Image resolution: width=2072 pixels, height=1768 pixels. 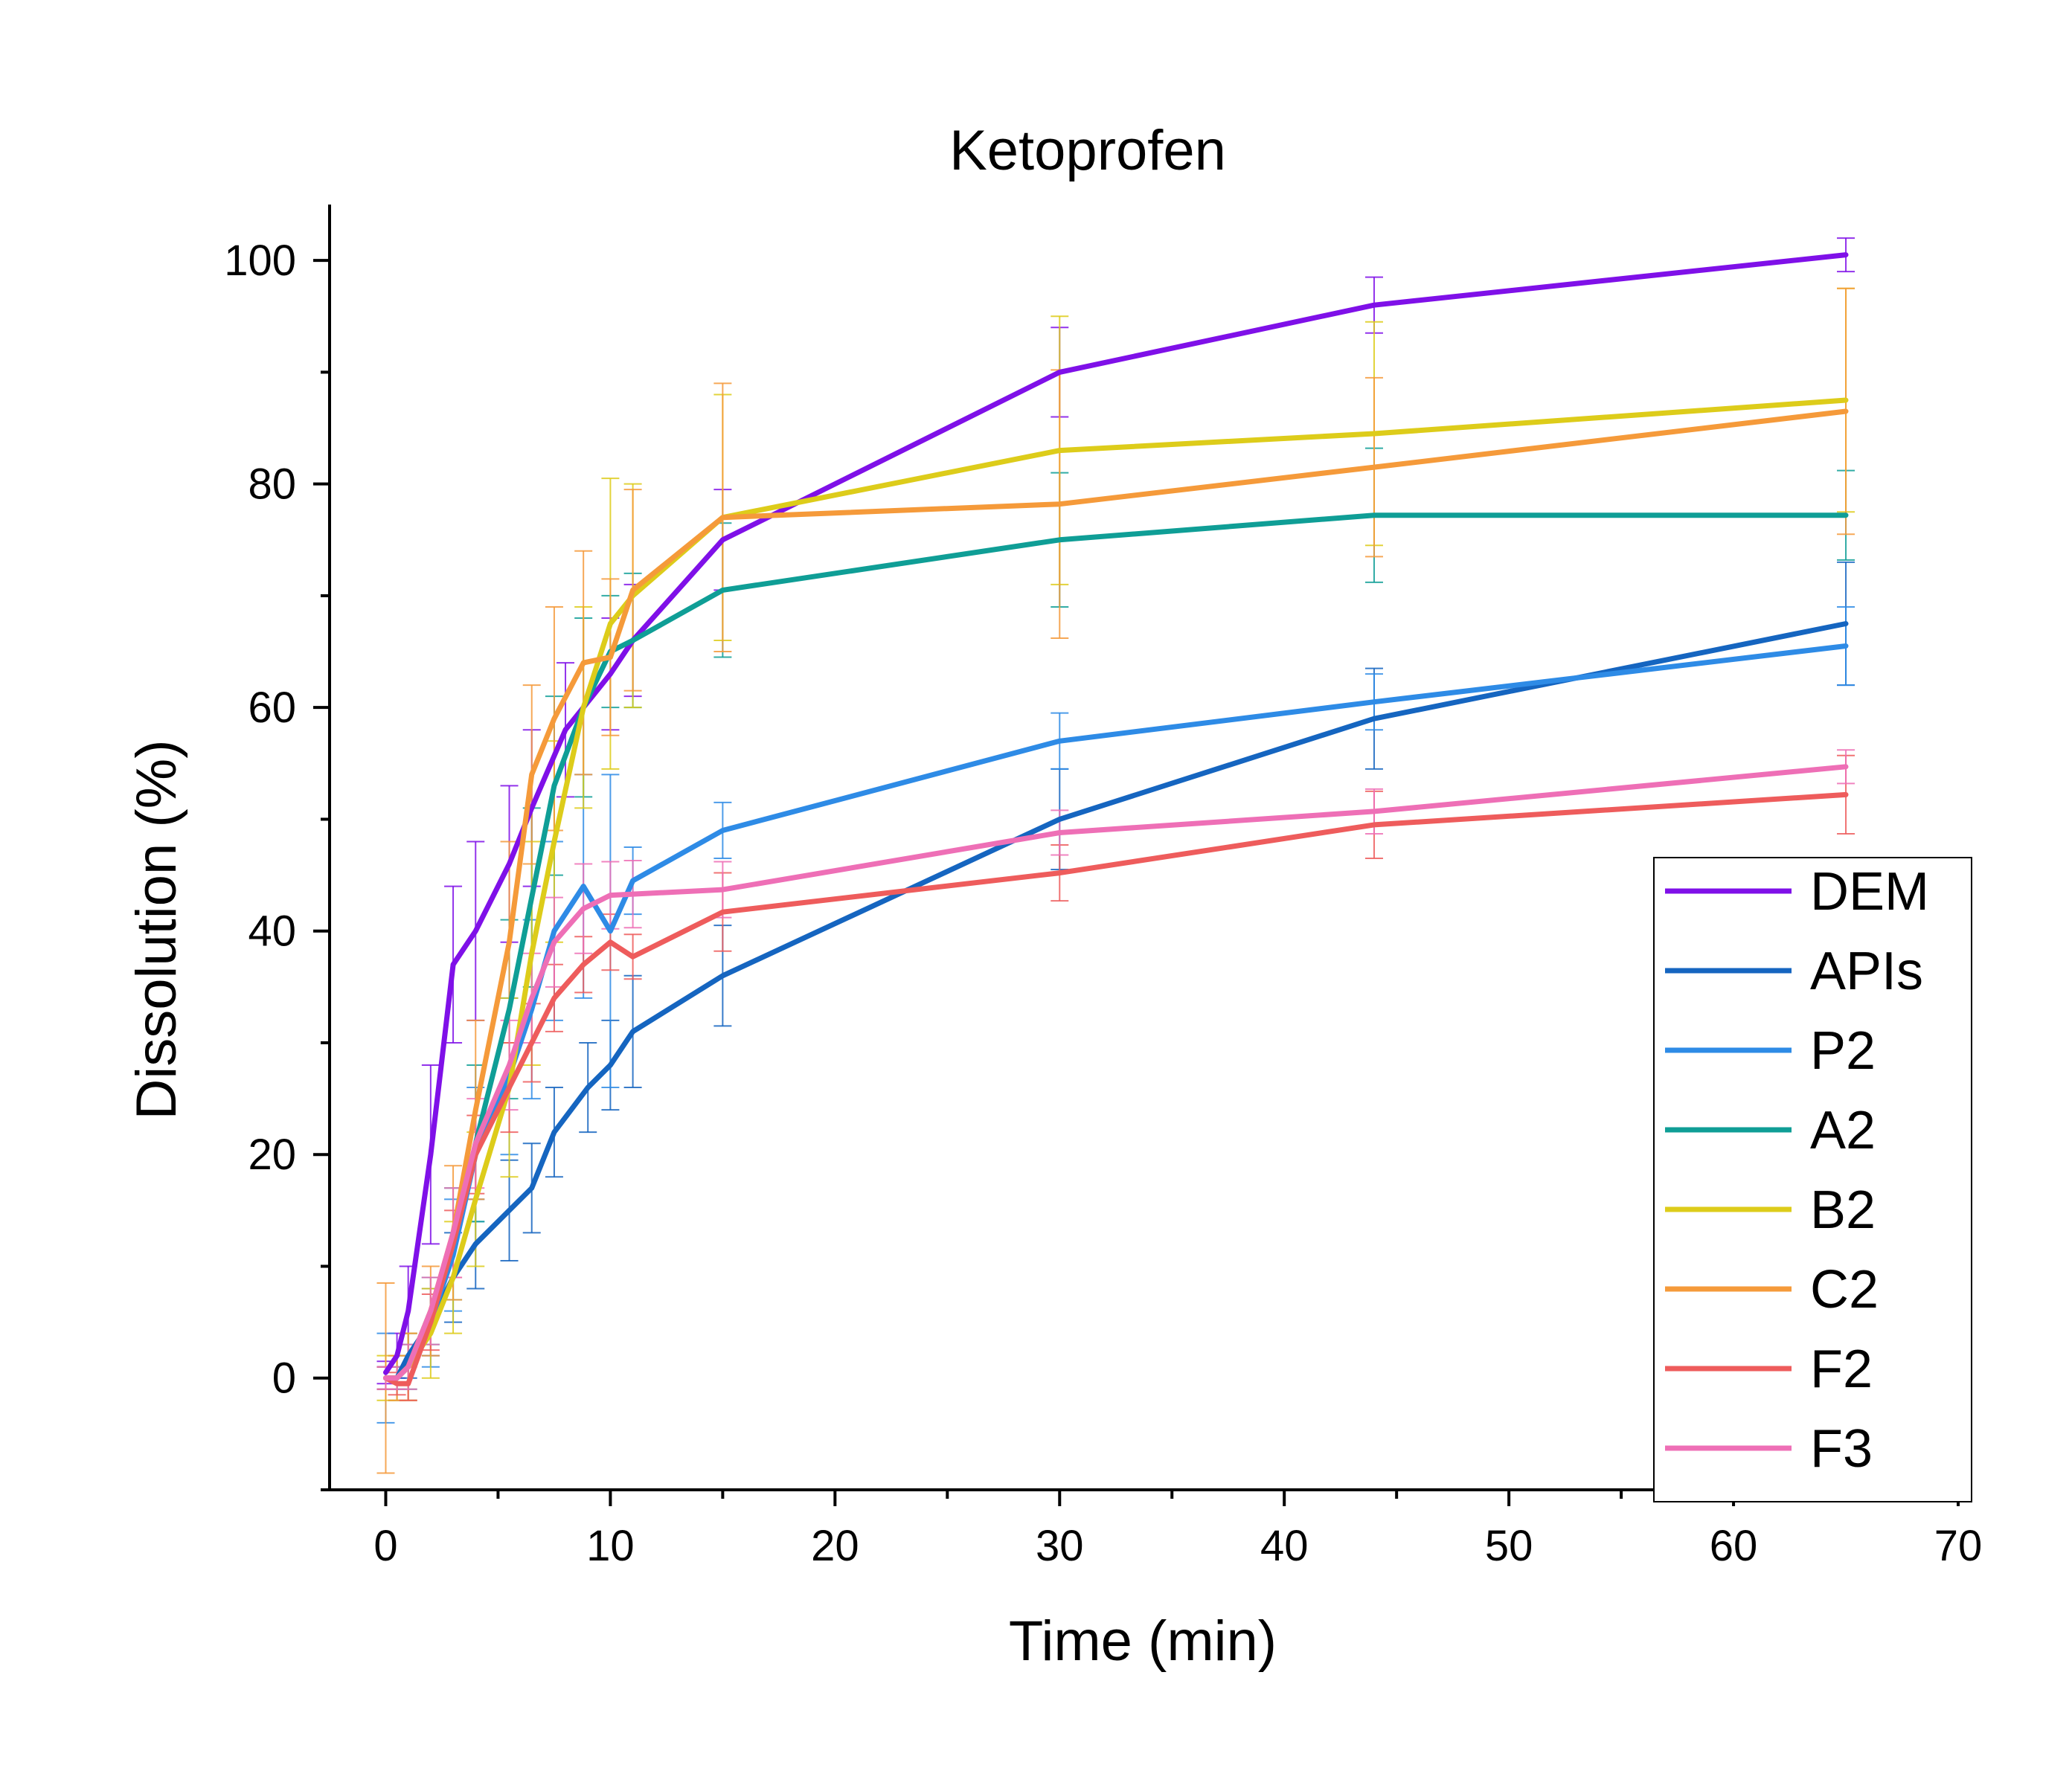 I want to click on legend-label: APIs, so click(x=1866, y=972).